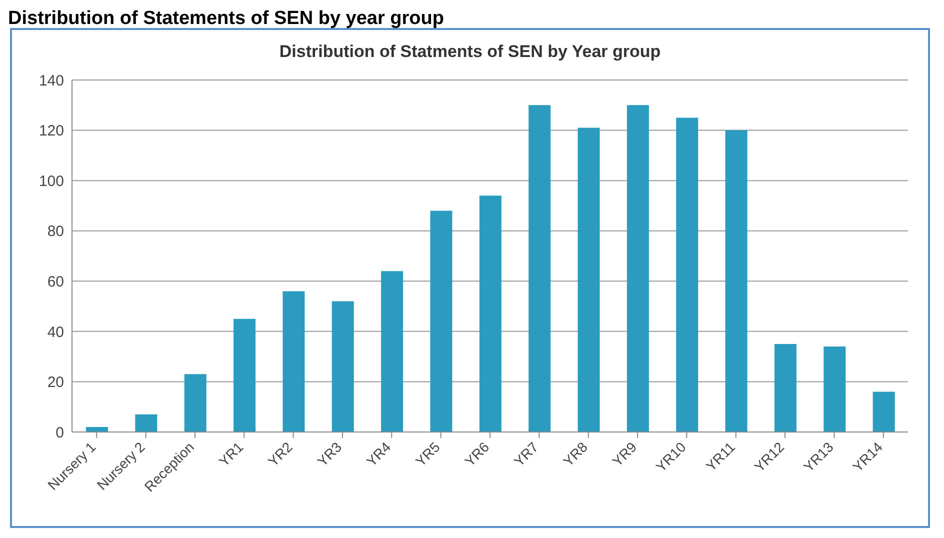 Image resolution: width=944 pixels, height=538 pixels. I want to click on y-tick-label: 80, so click(55, 231).